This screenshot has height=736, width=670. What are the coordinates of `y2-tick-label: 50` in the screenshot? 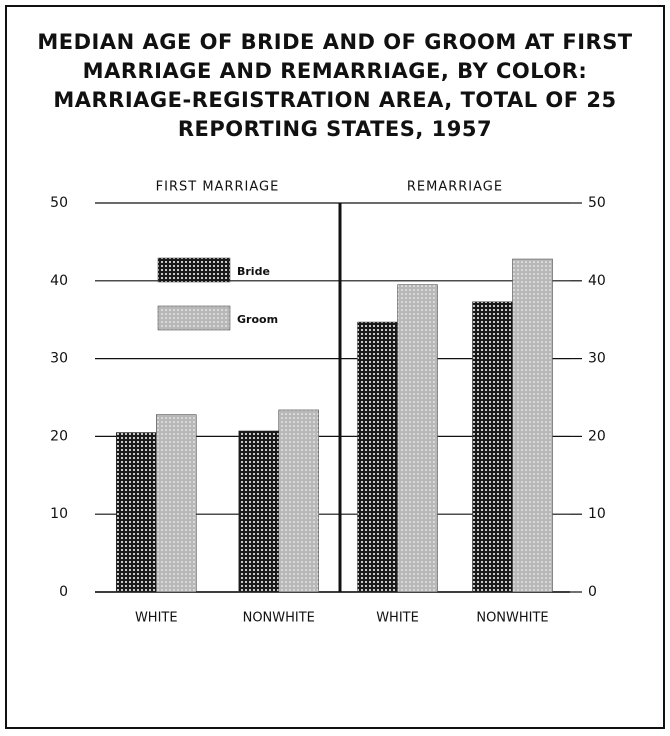 It's located at (597, 203).